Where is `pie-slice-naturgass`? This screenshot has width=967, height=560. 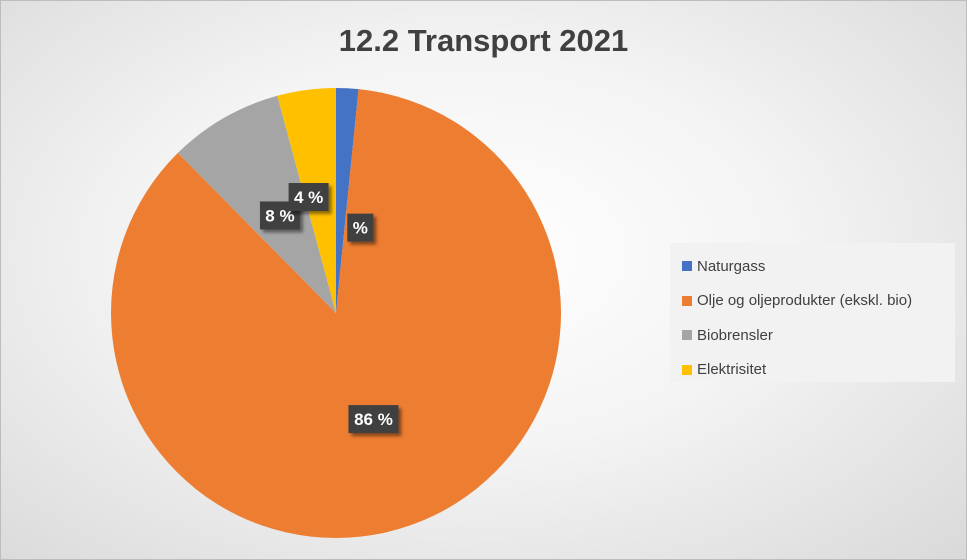 pie-slice-naturgass is located at coordinates (347, 200).